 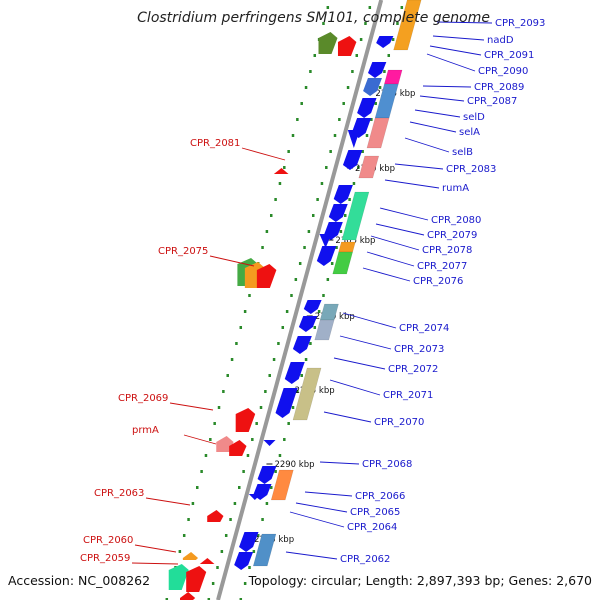 What do you see at coordinates (469, 132) in the screenshot?
I see `gene-label-forward: selA` at bounding box center [469, 132].